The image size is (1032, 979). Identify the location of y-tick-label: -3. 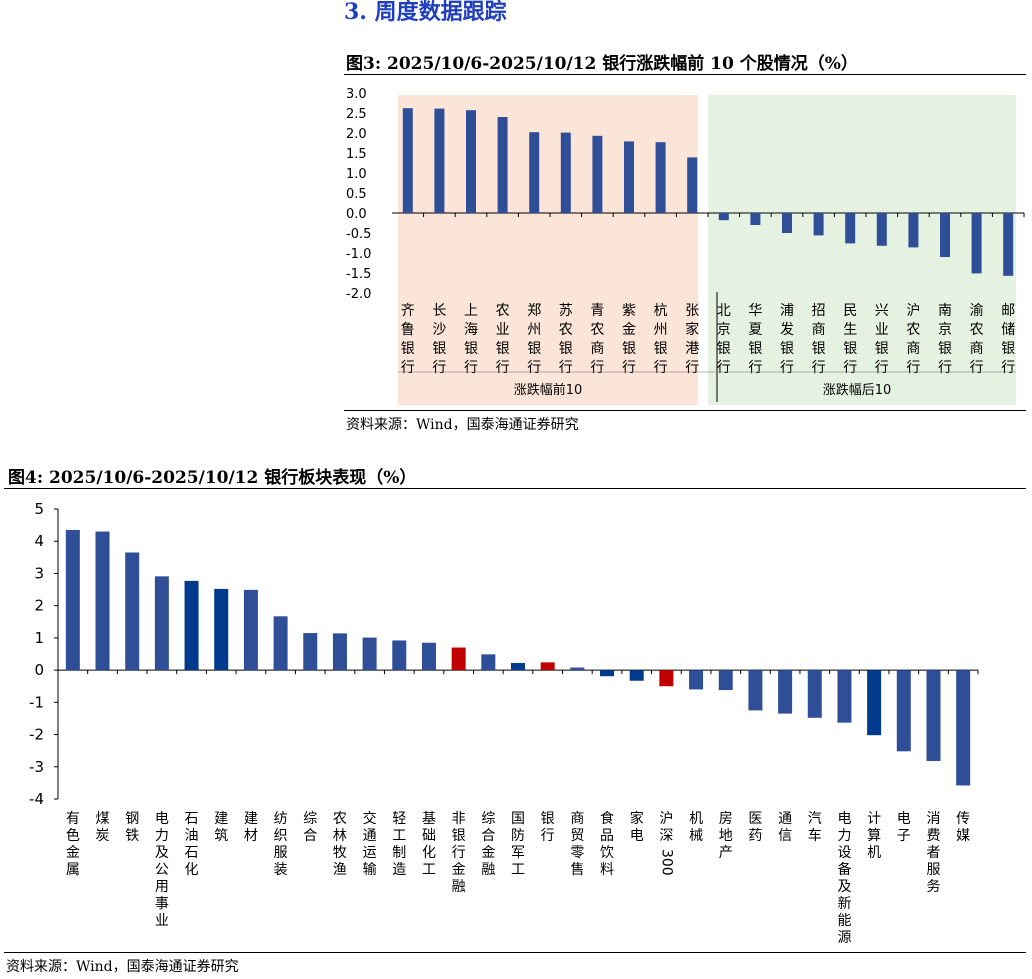
(36, 767).